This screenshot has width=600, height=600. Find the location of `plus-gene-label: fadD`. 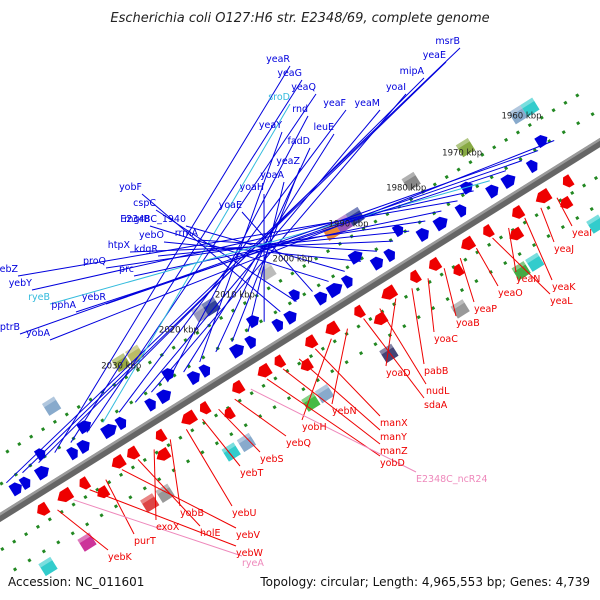

plus-gene-label: fadD is located at coordinates (298, 141).